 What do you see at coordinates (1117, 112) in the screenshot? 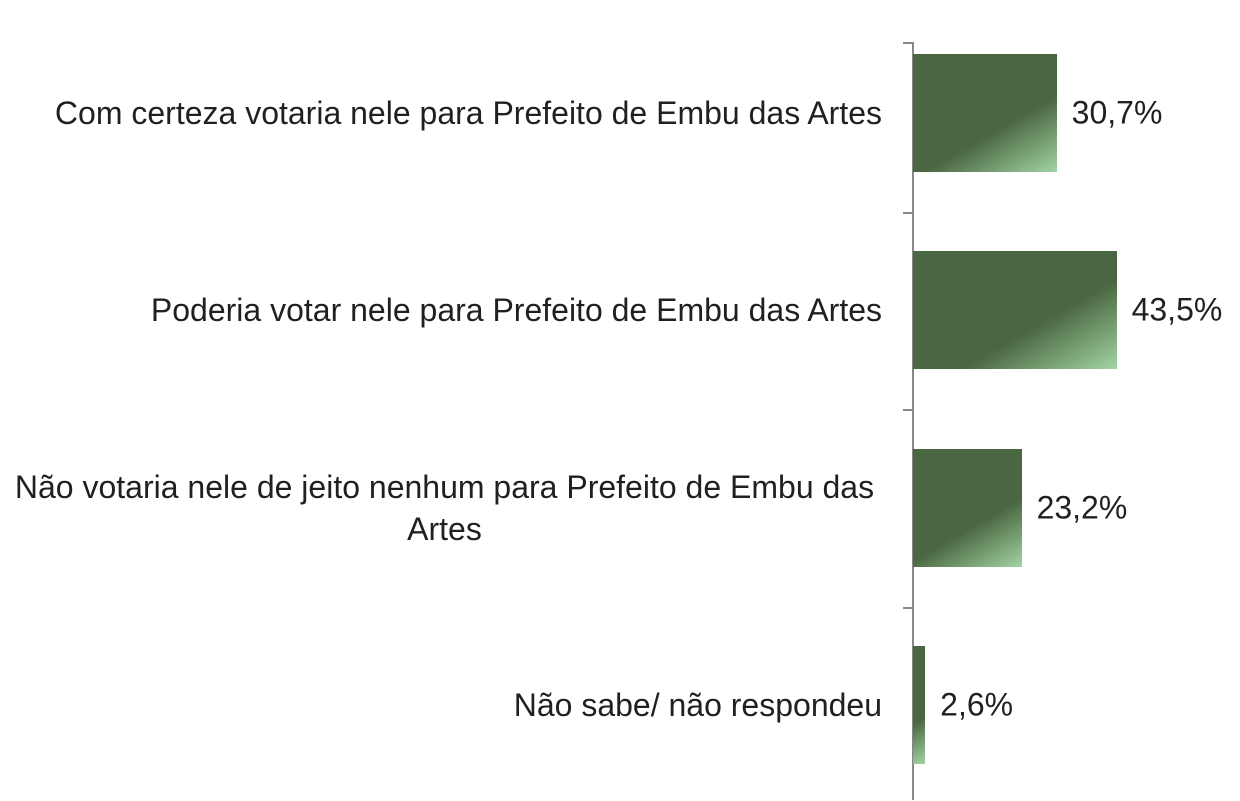
I see `value-label: 30,7%` at bounding box center [1117, 112].